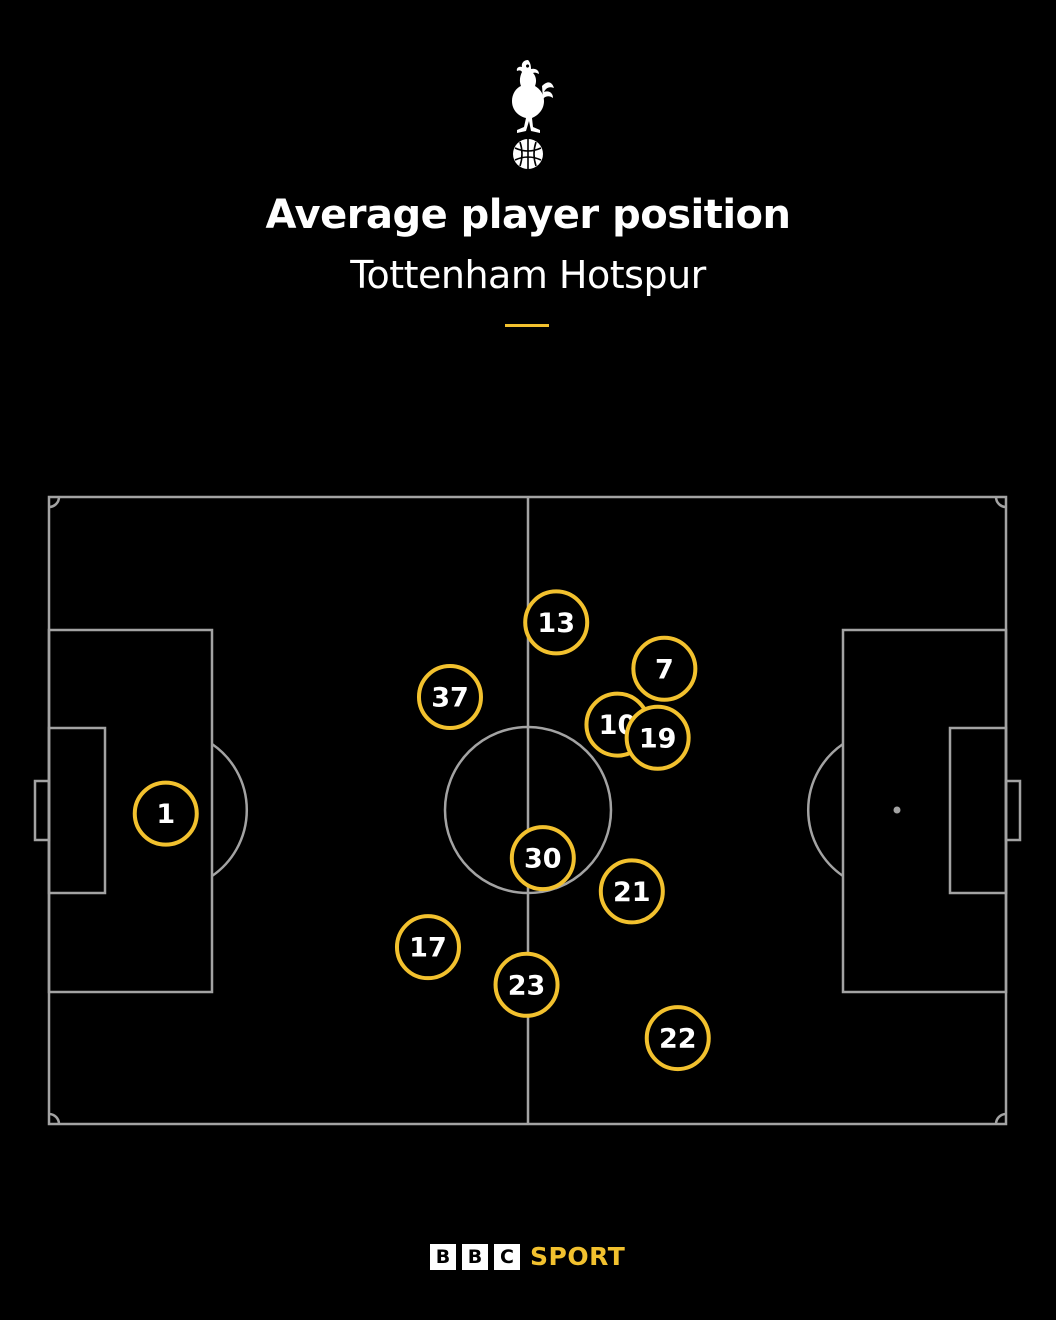 The height and width of the screenshot is (1320, 1056). What do you see at coordinates (825, 810) in the screenshot?
I see `right-penalty-arc` at bounding box center [825, 810].